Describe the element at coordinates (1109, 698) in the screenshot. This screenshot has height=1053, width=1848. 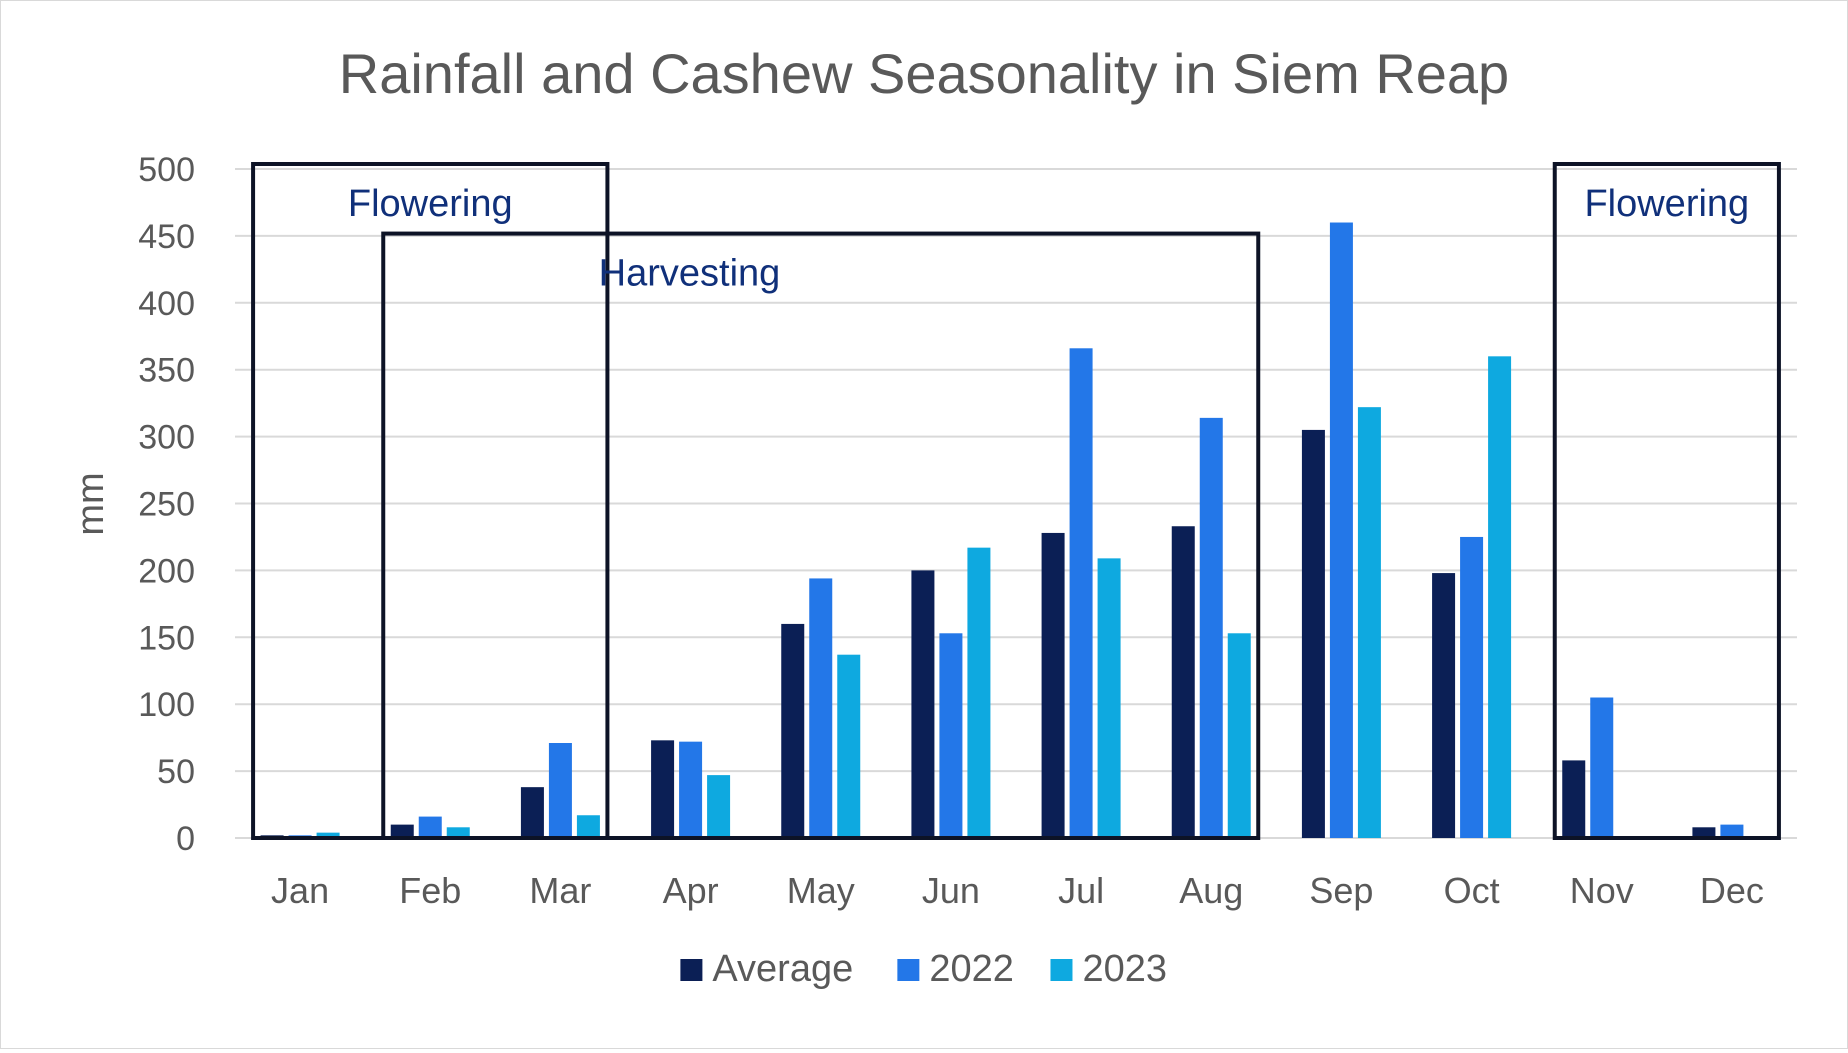
I see `bar-2023-jul` at that location.